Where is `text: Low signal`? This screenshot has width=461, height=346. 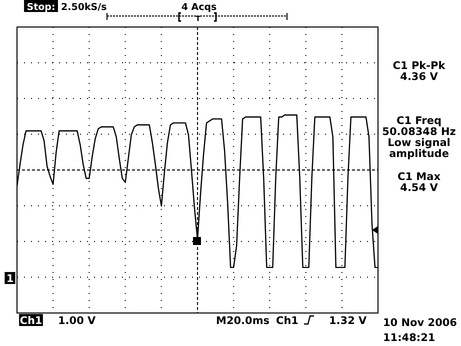 text: Low signal is located at coordinates (419, 143).